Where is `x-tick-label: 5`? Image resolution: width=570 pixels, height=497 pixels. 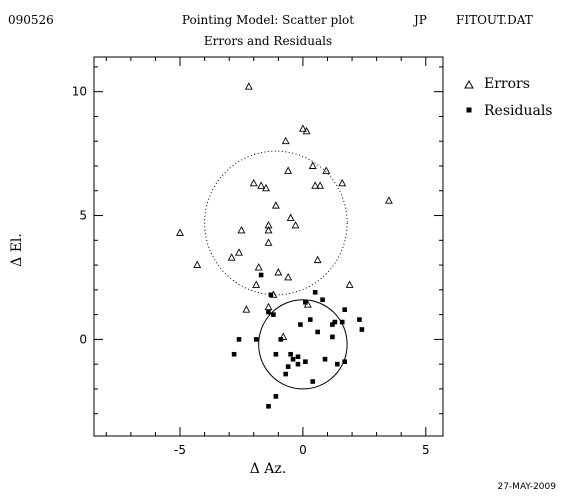 x-tick-label: 5 is located at coordinates (426, 450).